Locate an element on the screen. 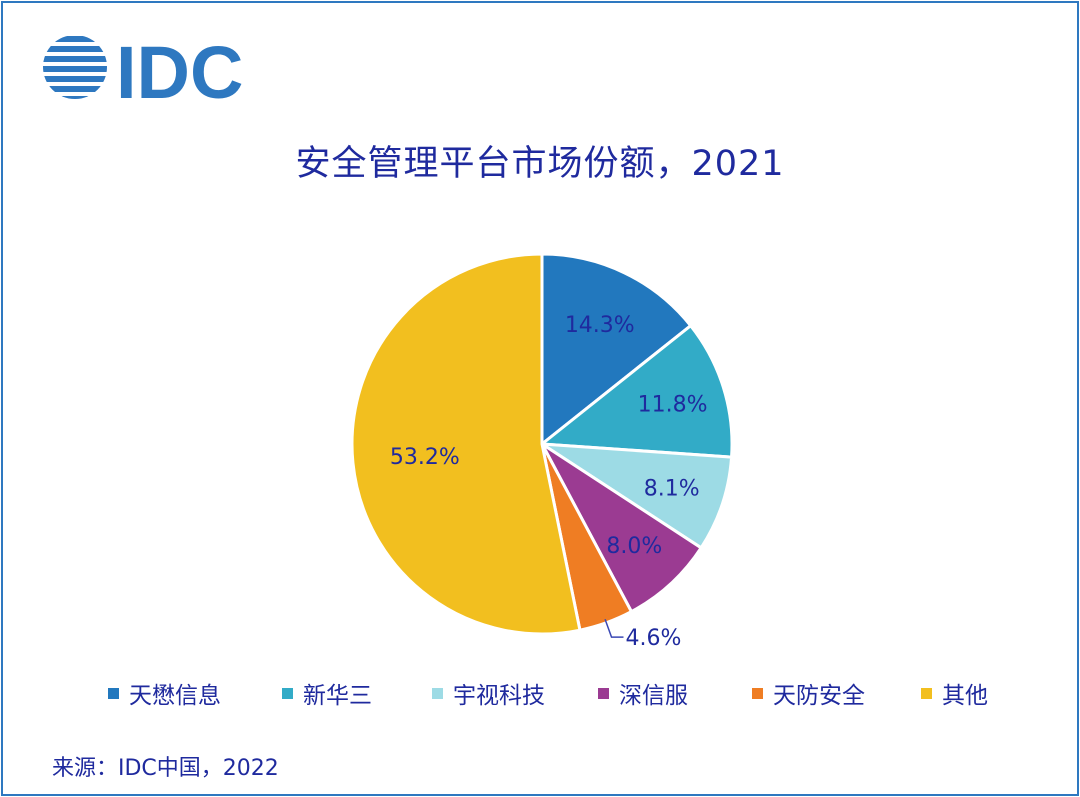 This screenshot has width=1080, height=797. legend-label-5: 天防安全 is located at coordinates (819, 696).